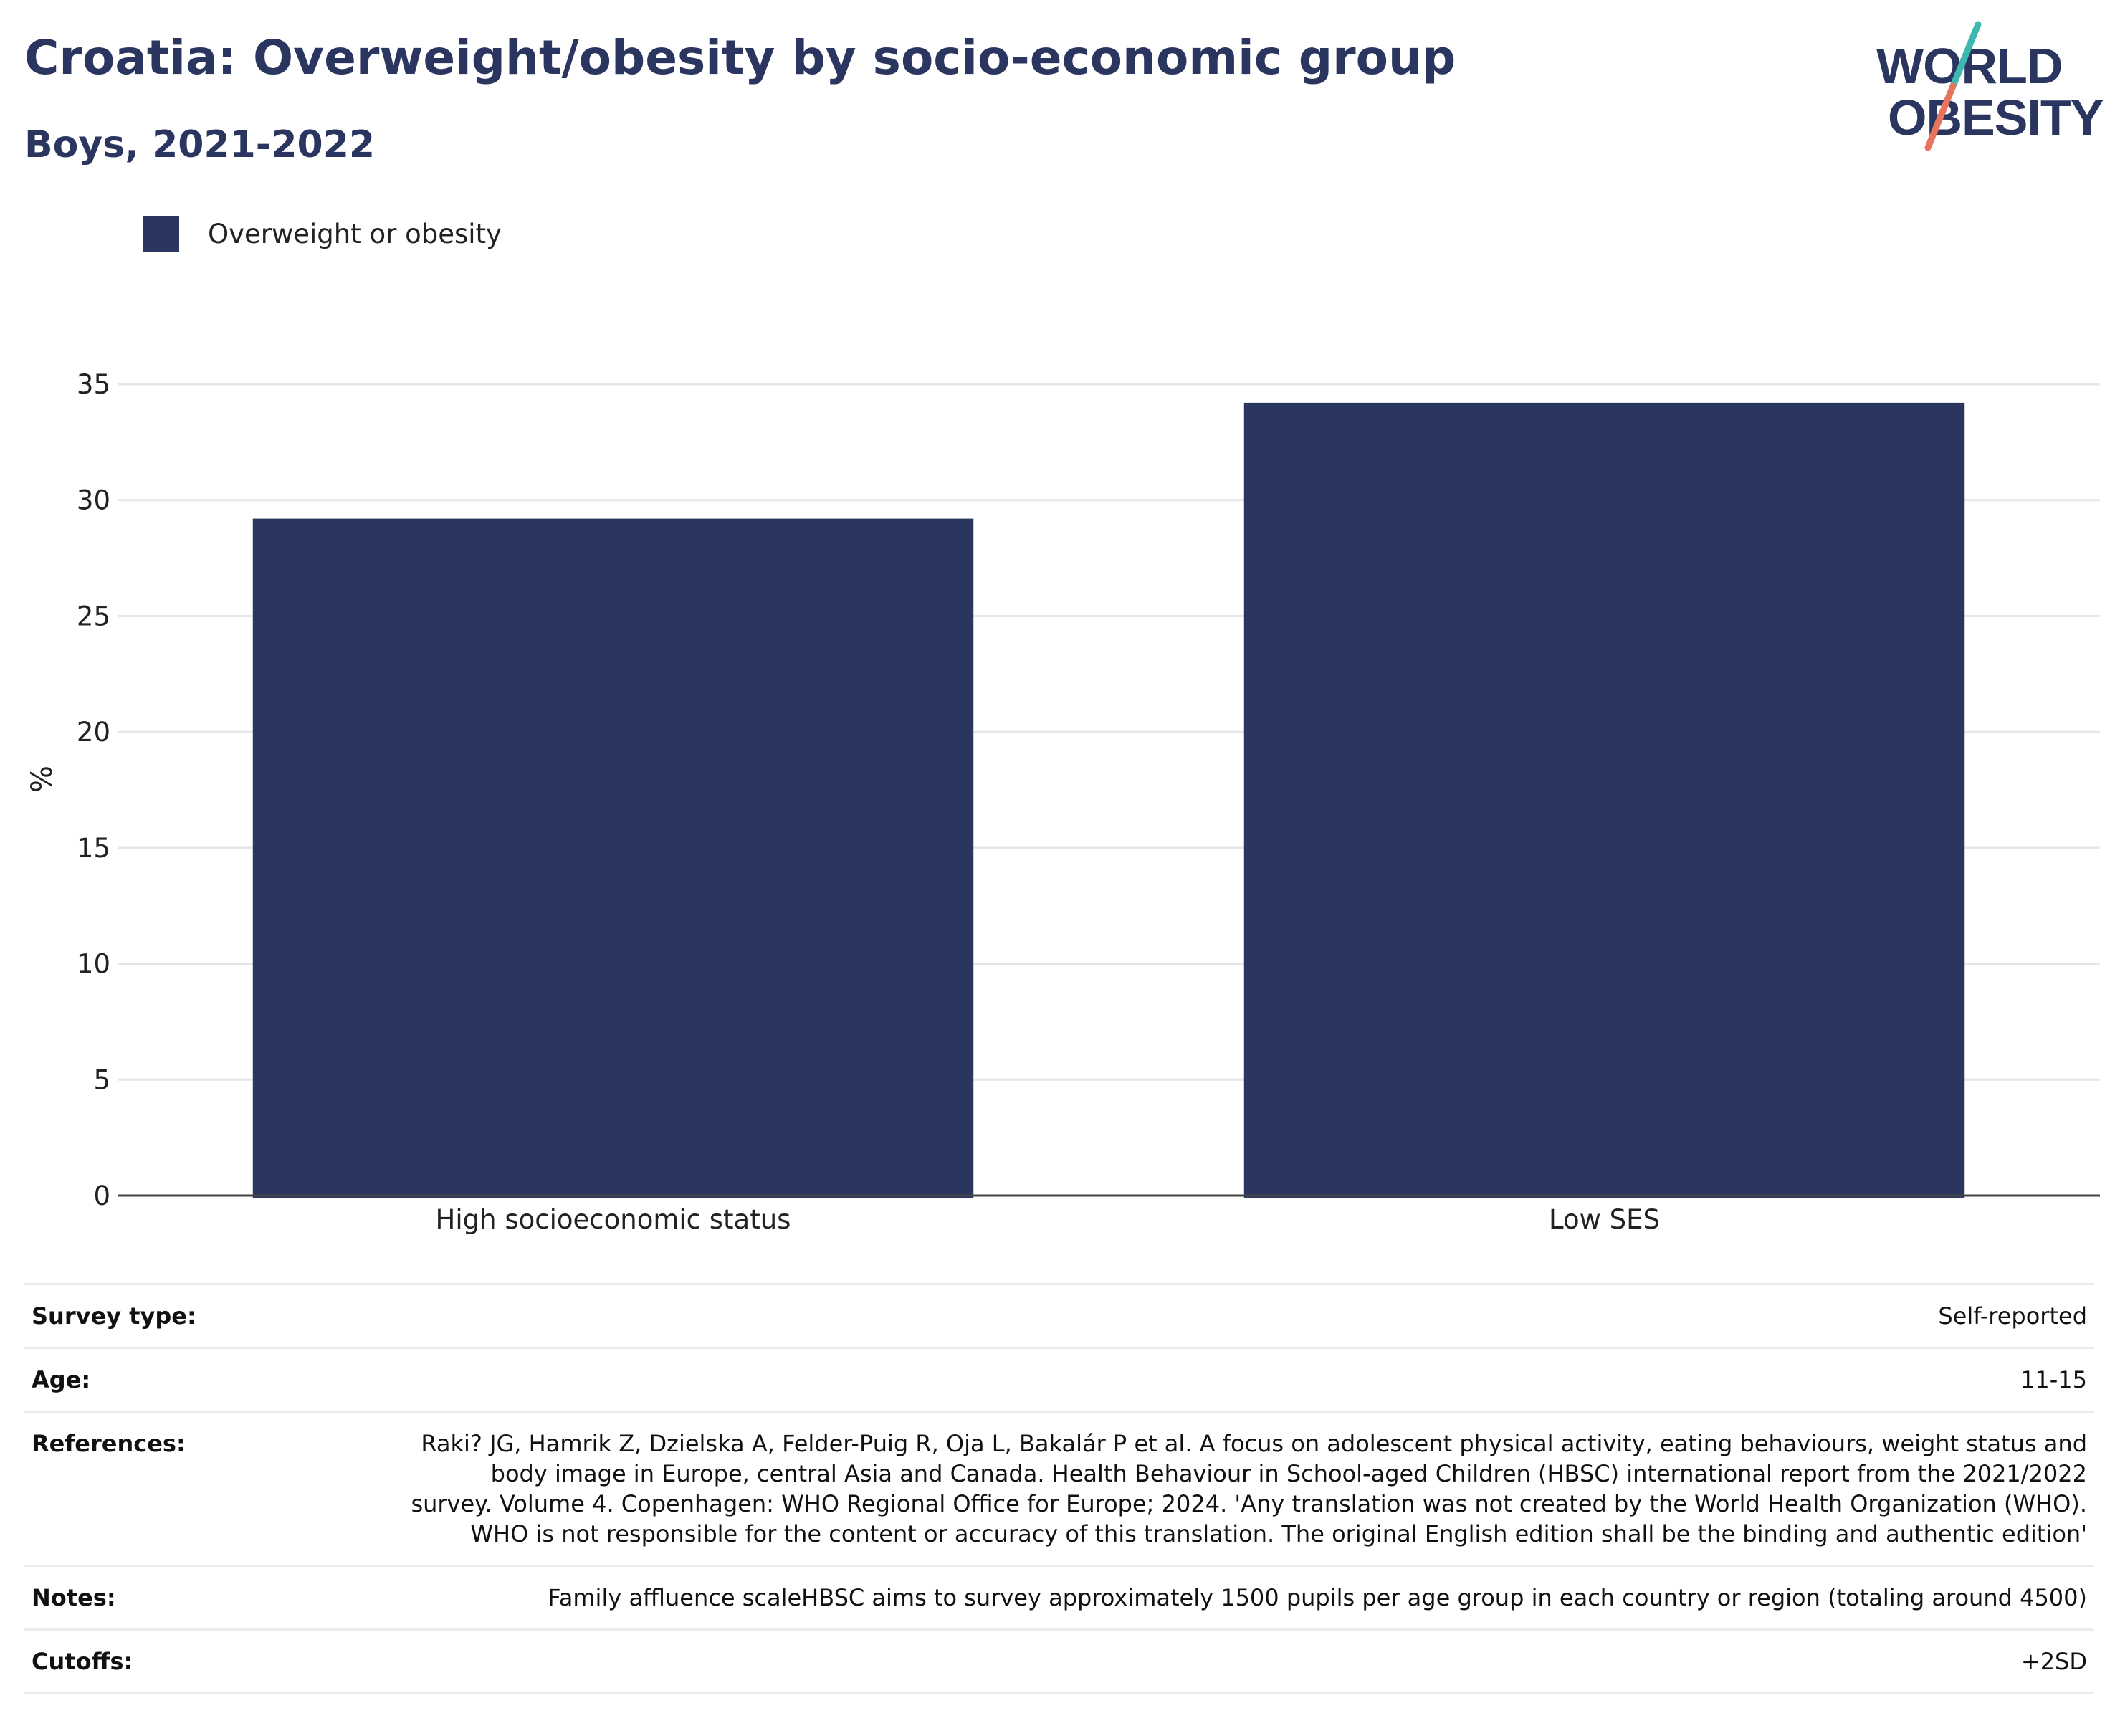  Describe the element at coordinates (211, 1661) in the screenshot. I see `info-key: Cutoffs:` at that location.